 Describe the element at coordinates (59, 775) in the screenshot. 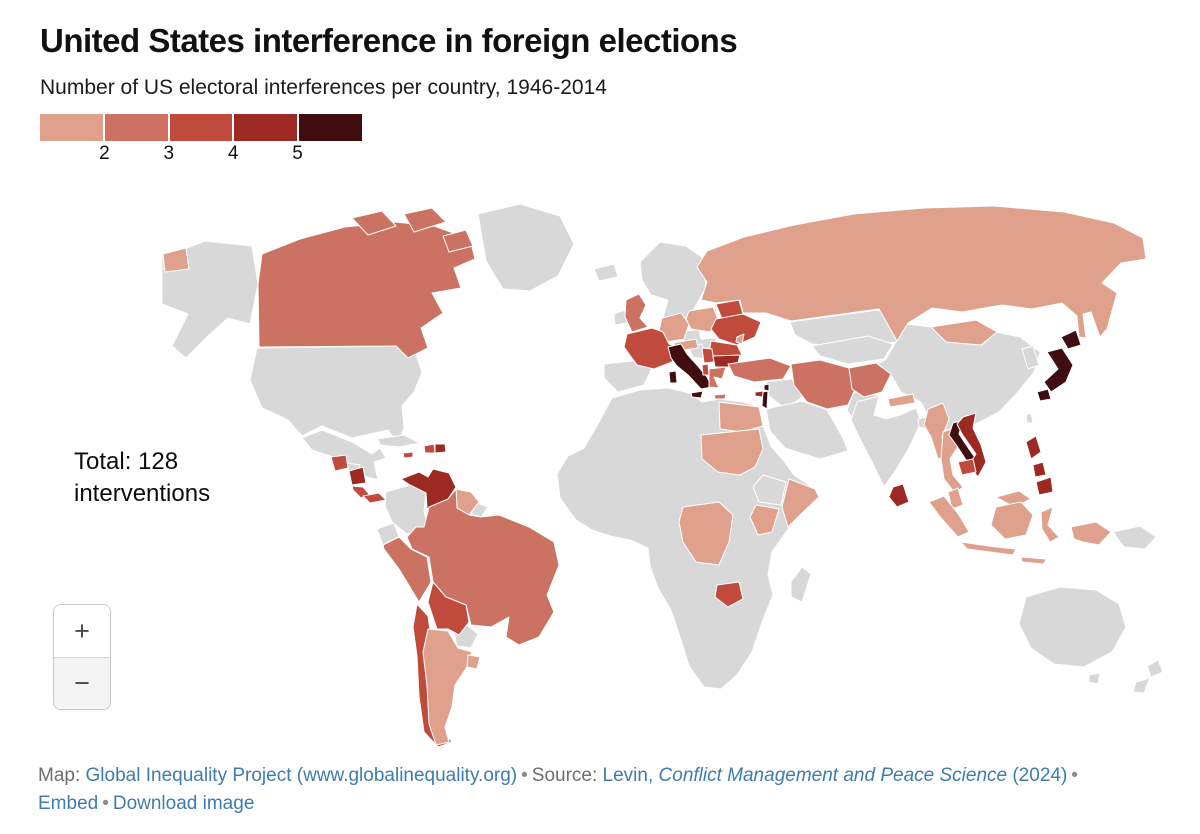

I see `map-label: Map:` at that location.